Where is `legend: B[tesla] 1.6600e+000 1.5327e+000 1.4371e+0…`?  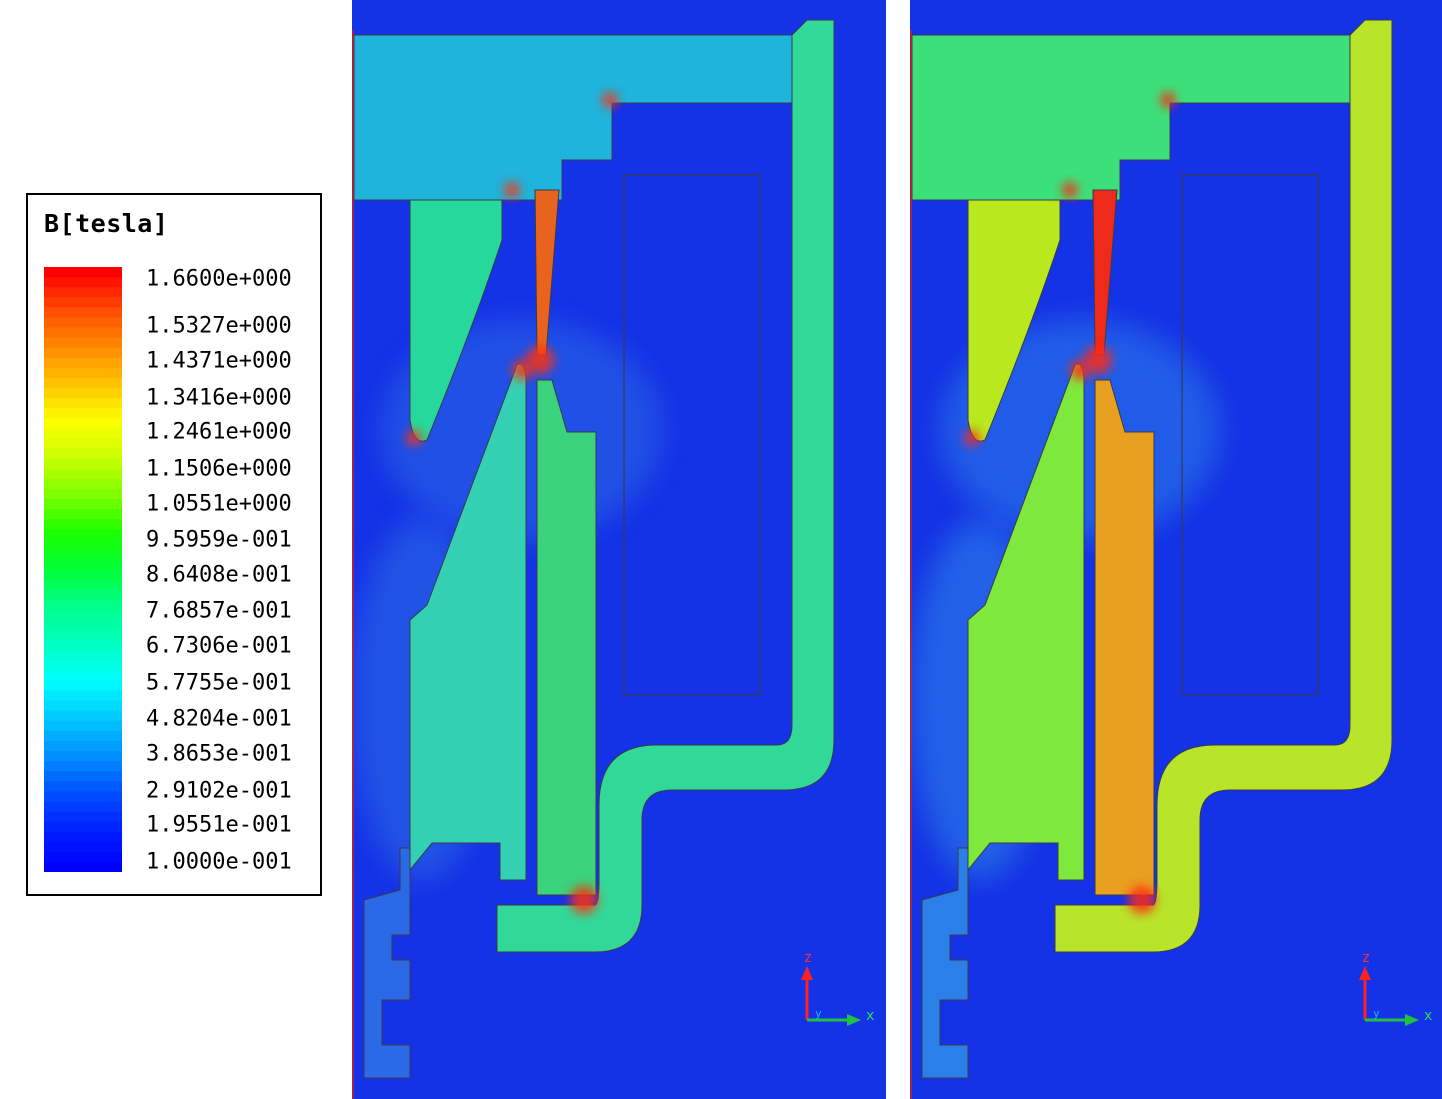
legend: B[tesla] 1.6600e+000 1.5327e+000 1.4371e+0… is located at coordinates (174, 544).